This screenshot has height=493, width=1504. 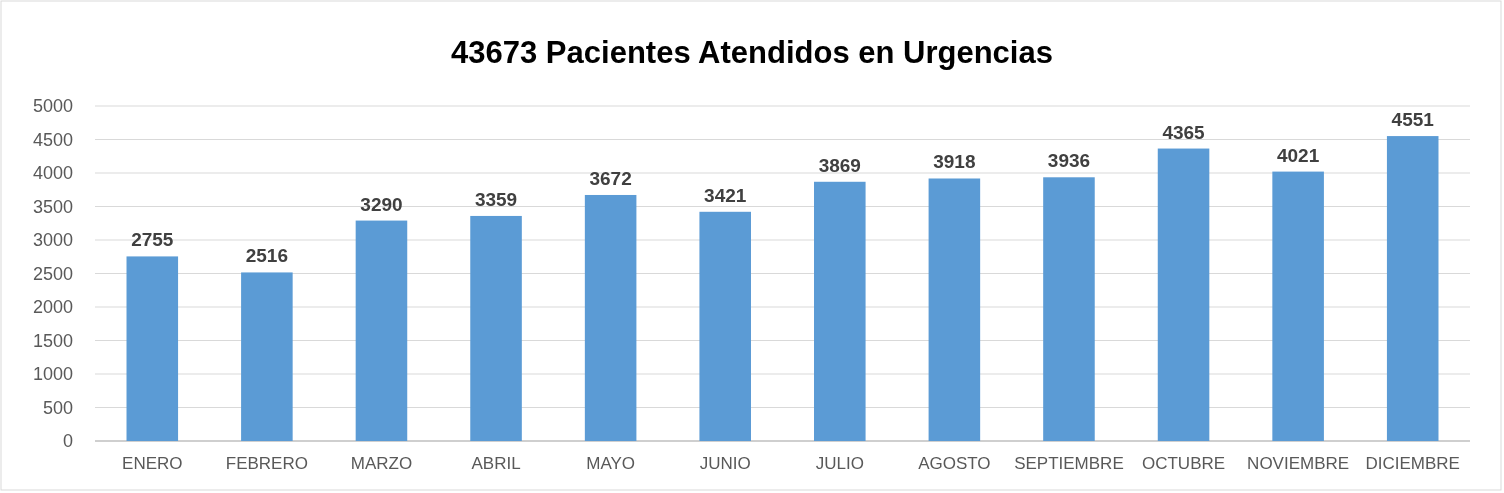 I want to click on data-label: 3672, so click(x=610, y=178).